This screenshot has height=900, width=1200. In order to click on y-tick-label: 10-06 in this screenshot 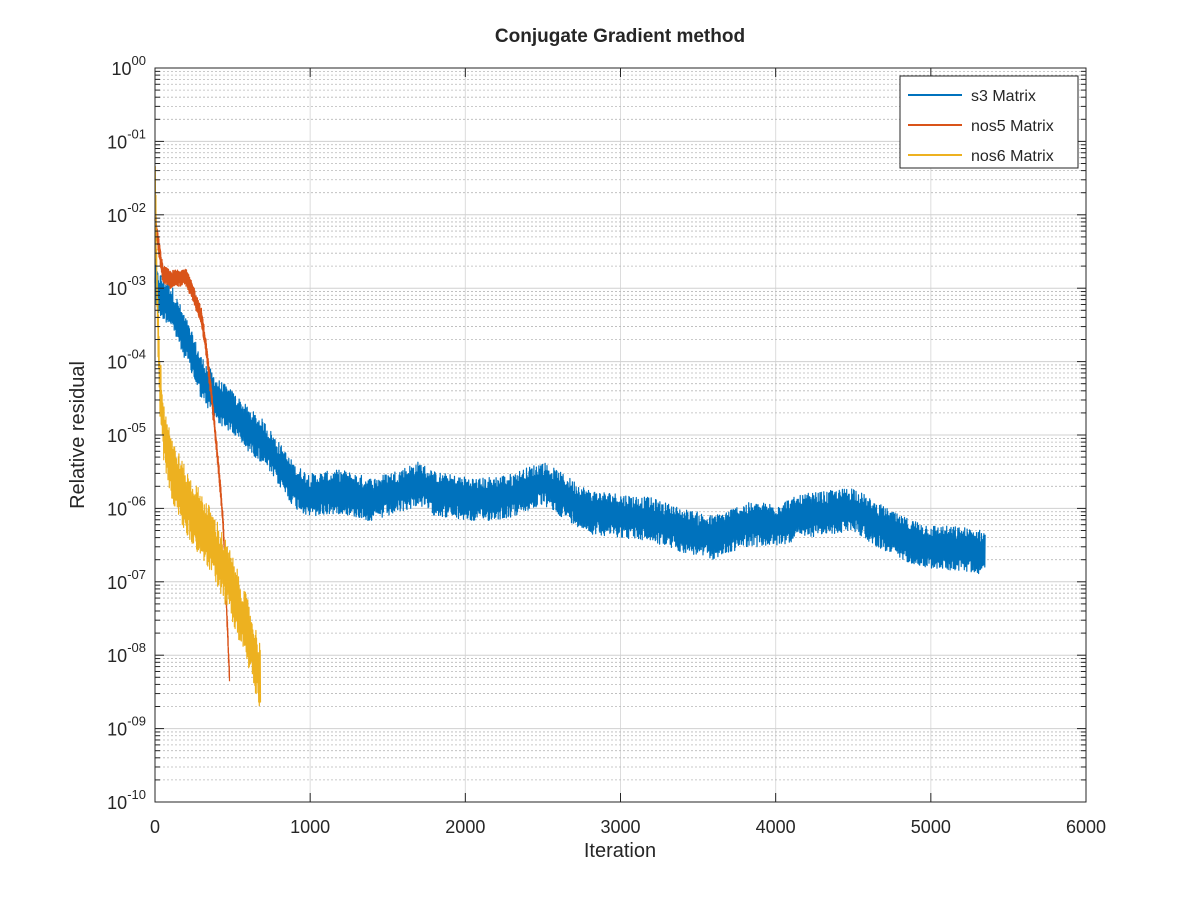, I will do `click(126, 506)`.